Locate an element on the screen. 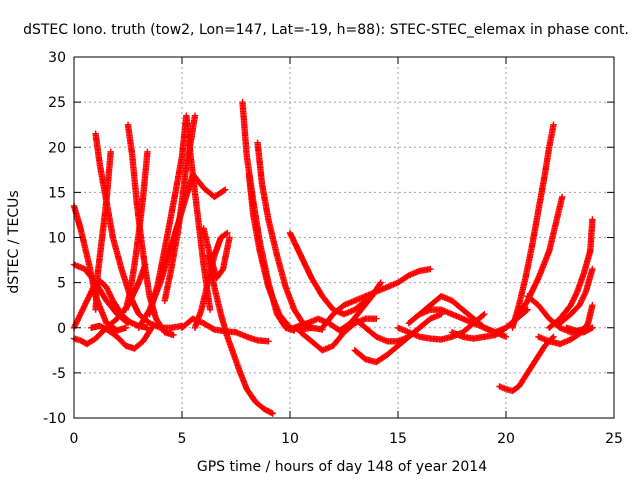 The image size is (640, 480). y-tick-label: -10 is located at coordinates (54, 419).